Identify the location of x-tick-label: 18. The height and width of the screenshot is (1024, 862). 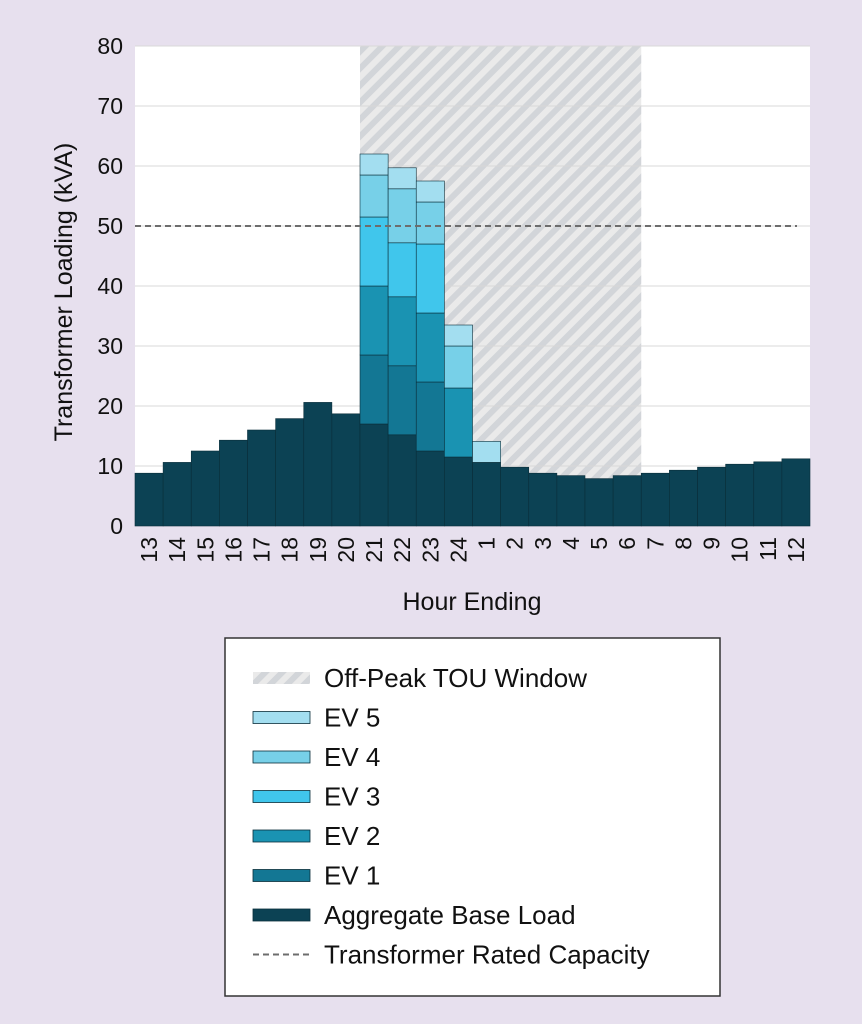
(290, 550).